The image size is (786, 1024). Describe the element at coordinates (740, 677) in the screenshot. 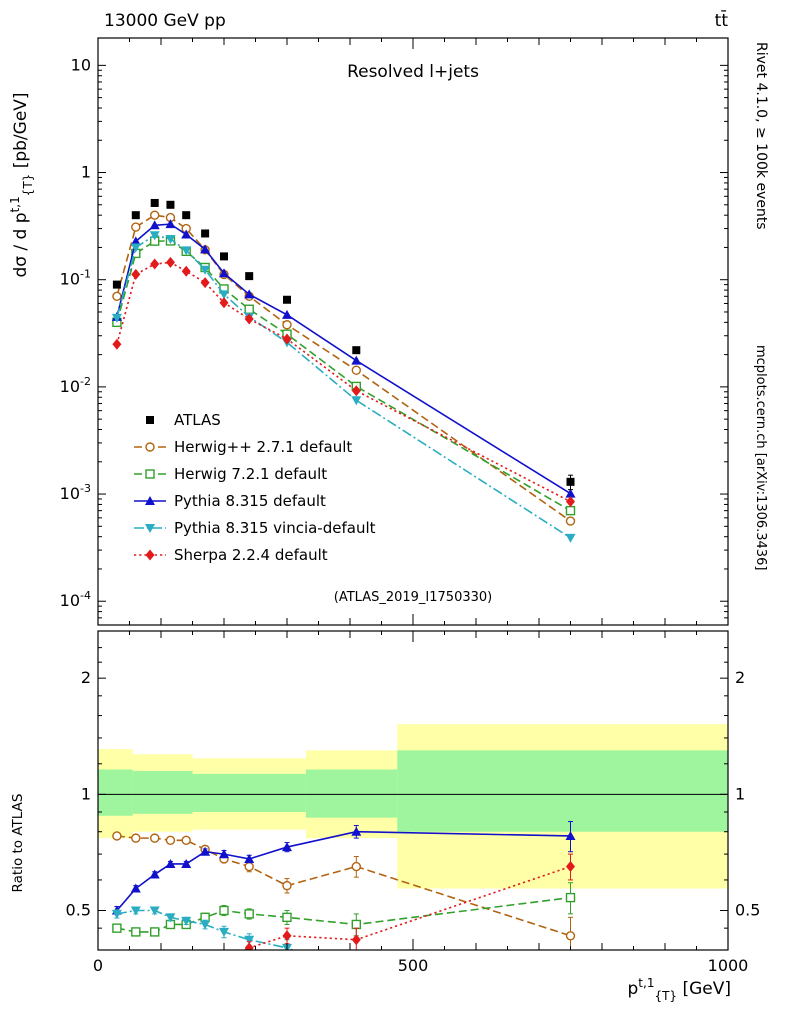

I see `ratio-y-tick-label-right: 2` at that location.